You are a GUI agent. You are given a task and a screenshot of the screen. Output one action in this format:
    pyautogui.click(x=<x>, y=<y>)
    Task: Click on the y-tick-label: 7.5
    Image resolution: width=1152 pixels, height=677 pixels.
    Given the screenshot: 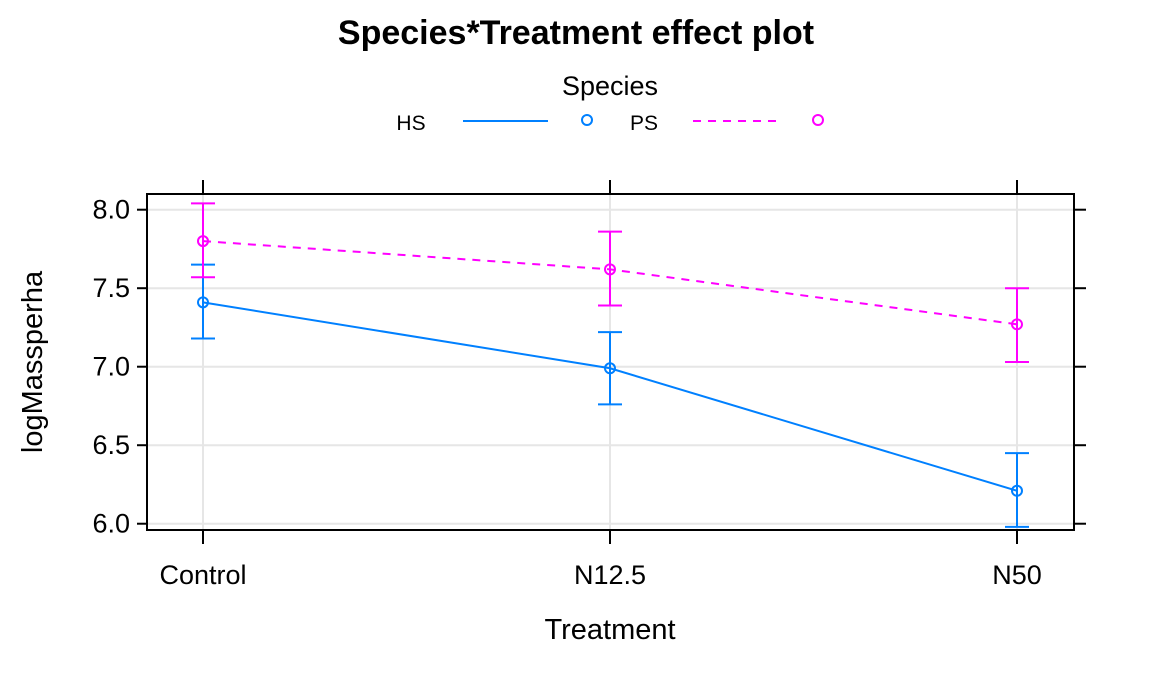 What is the action you would take?
    pyautogui.click(x=111, y=288)
    